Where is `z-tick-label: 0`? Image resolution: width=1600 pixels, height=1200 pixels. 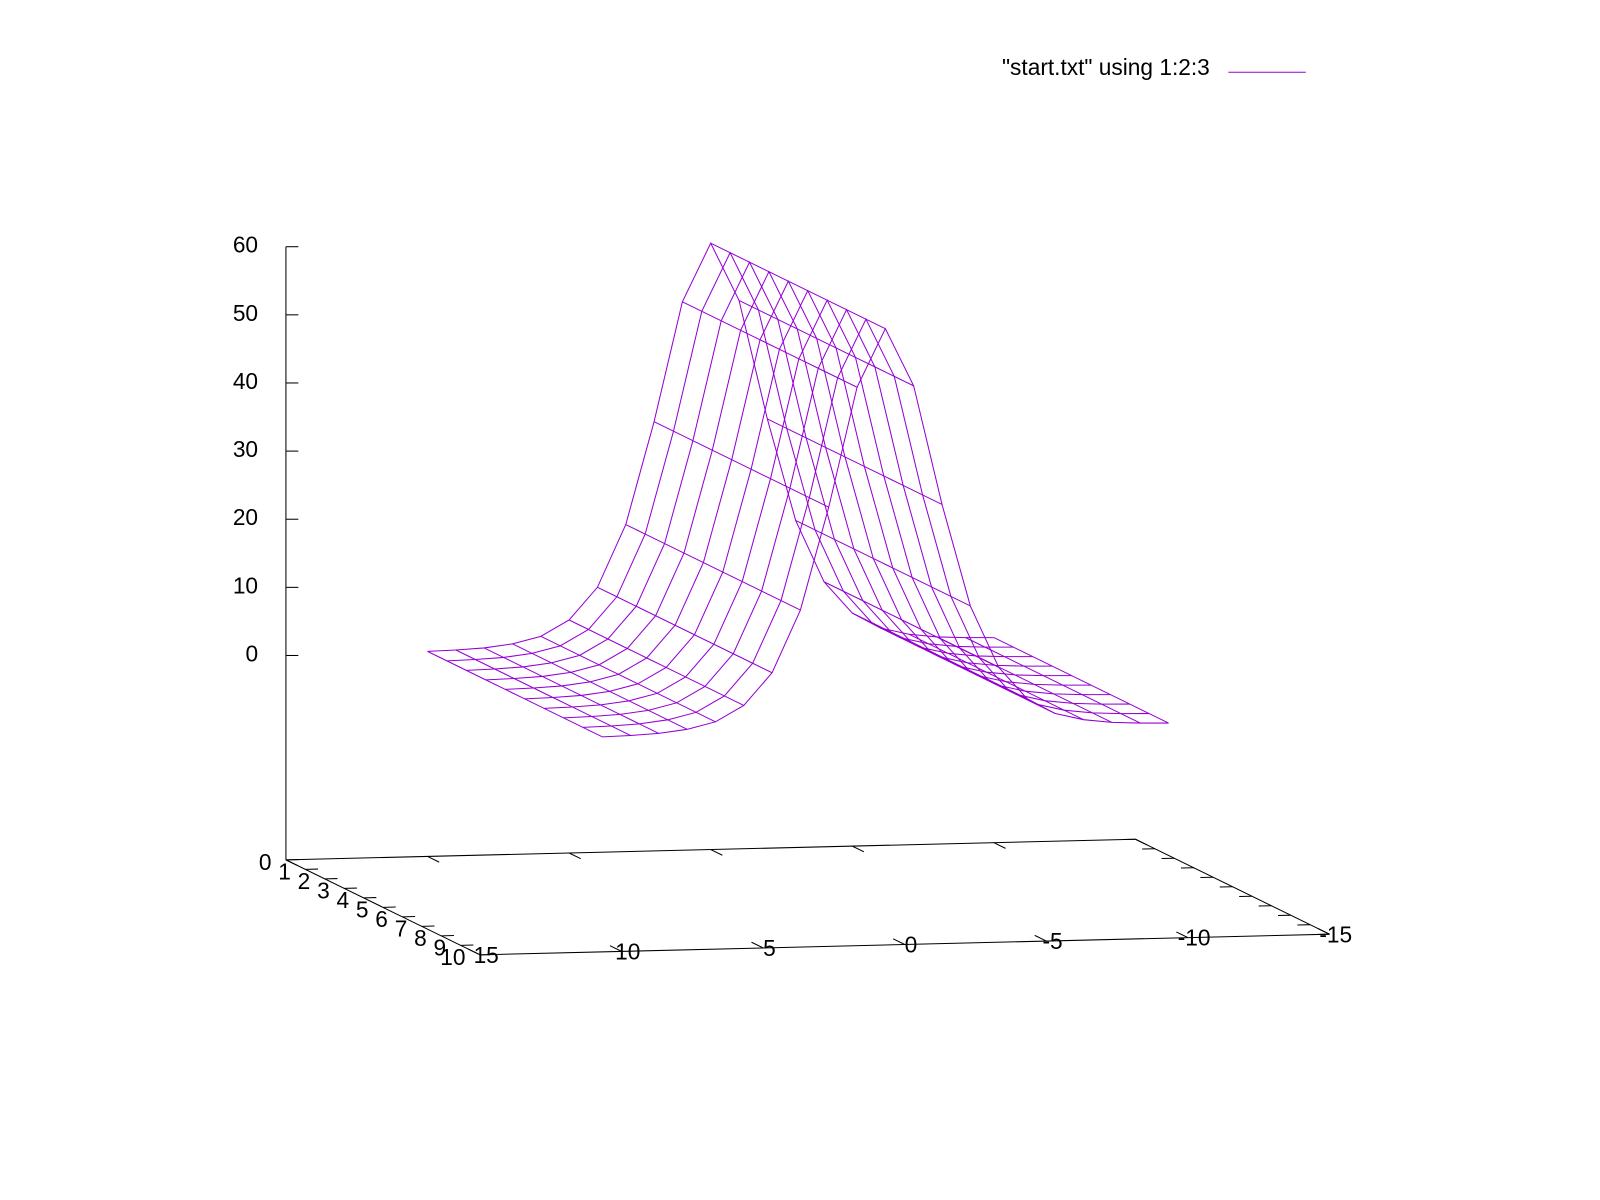 z-tick-label: 0 is located at coordinates (251, 653).